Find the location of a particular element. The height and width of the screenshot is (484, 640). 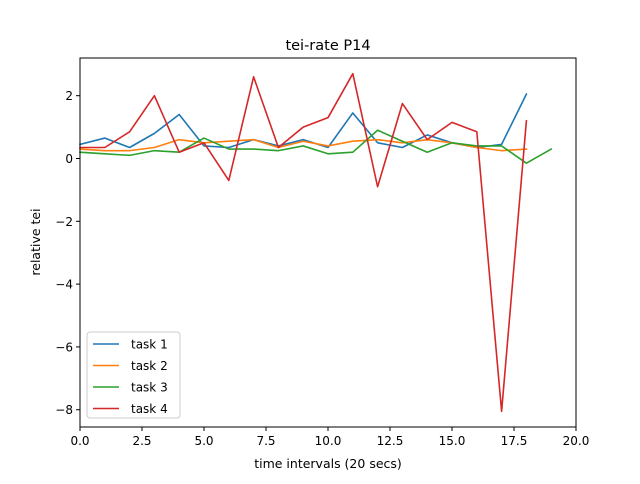

chart-title: tei-rate P14 is located at coordinates (327, 46).